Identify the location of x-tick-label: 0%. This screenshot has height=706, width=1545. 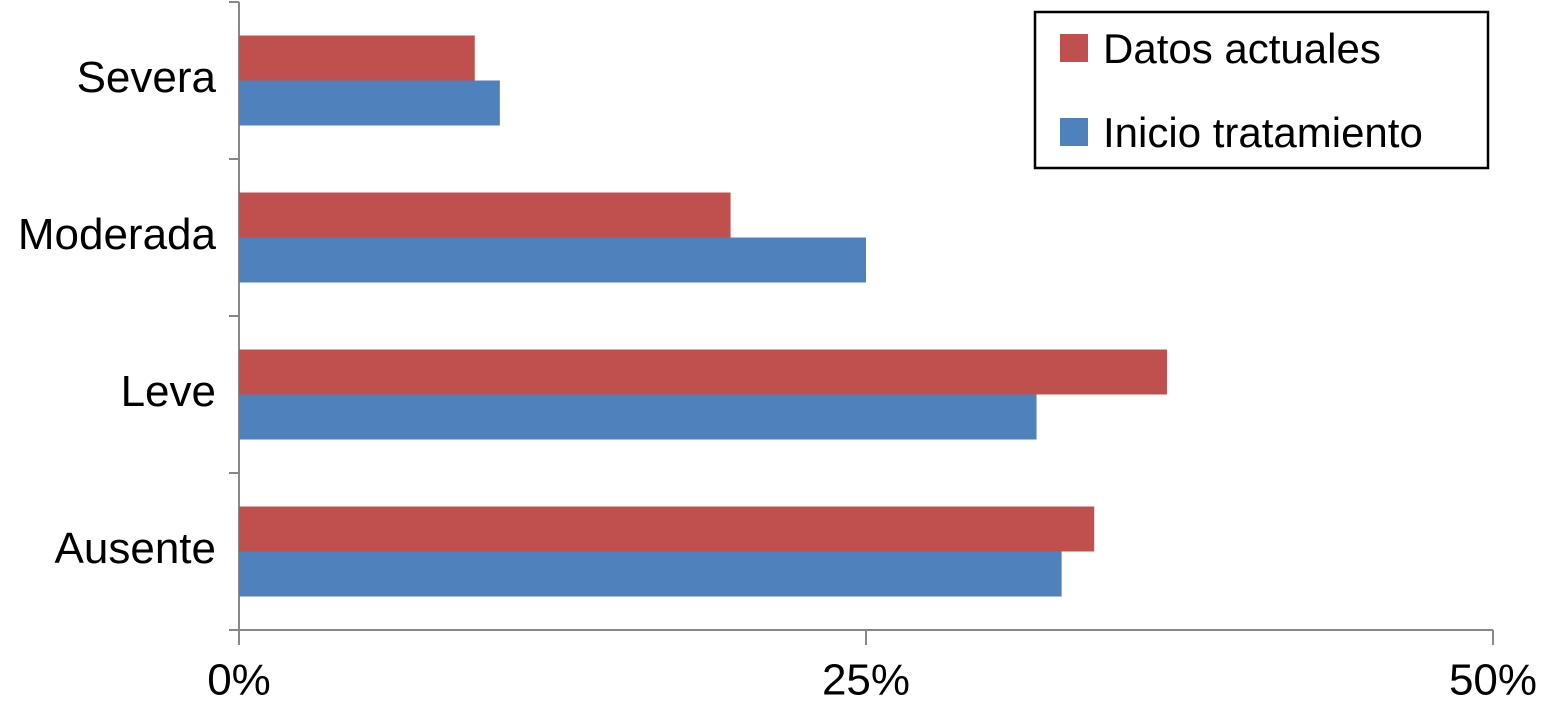
(239, 680).